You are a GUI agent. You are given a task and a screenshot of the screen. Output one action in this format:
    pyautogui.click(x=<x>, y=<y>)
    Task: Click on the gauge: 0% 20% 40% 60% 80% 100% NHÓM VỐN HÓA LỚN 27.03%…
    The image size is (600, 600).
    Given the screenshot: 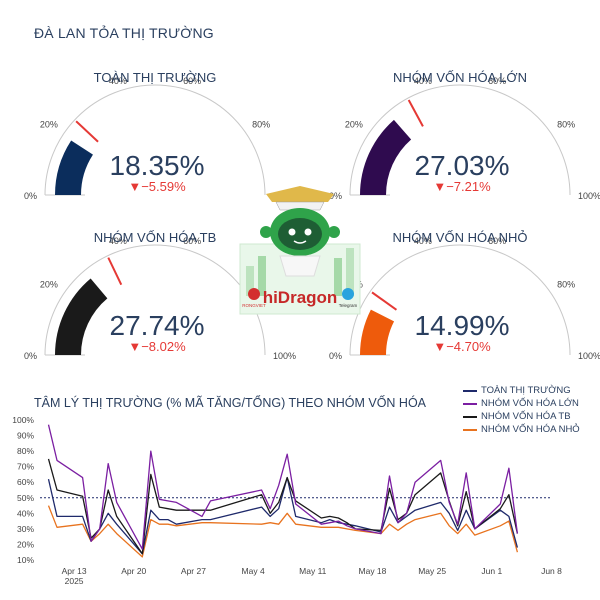 What is the action you would take?
    pyautogui.click(x=464, y=135)
    